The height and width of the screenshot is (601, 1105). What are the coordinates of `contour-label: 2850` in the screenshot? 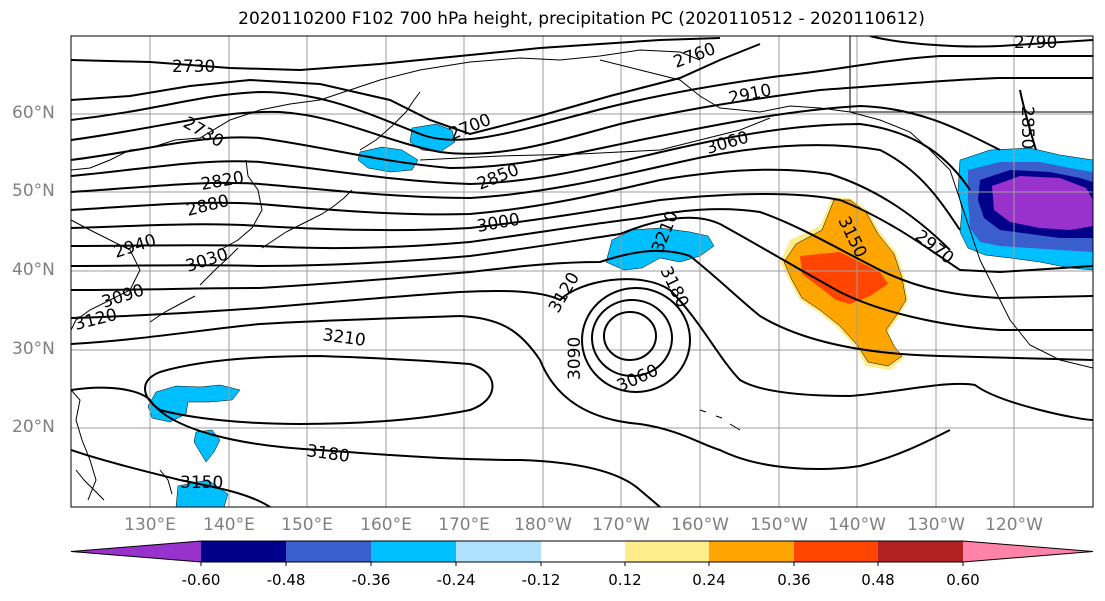 It's located at (1027, 127).